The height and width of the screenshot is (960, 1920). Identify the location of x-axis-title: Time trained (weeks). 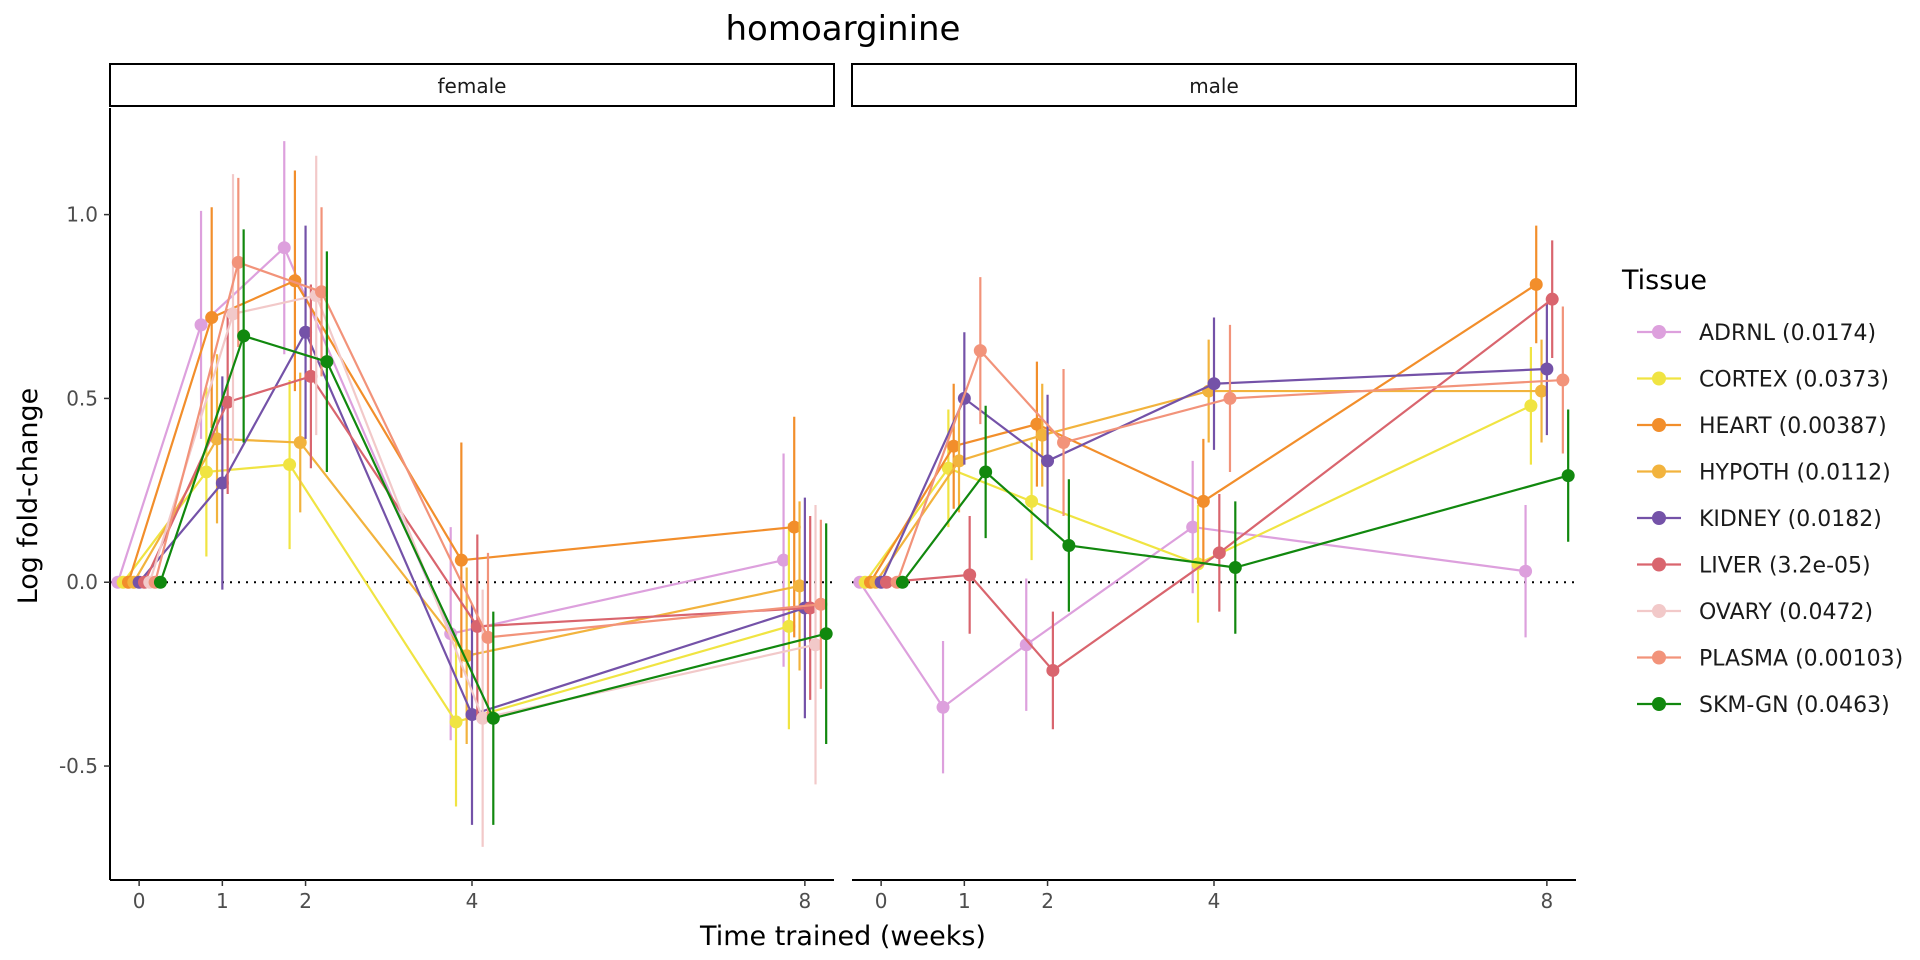
(842, 936).